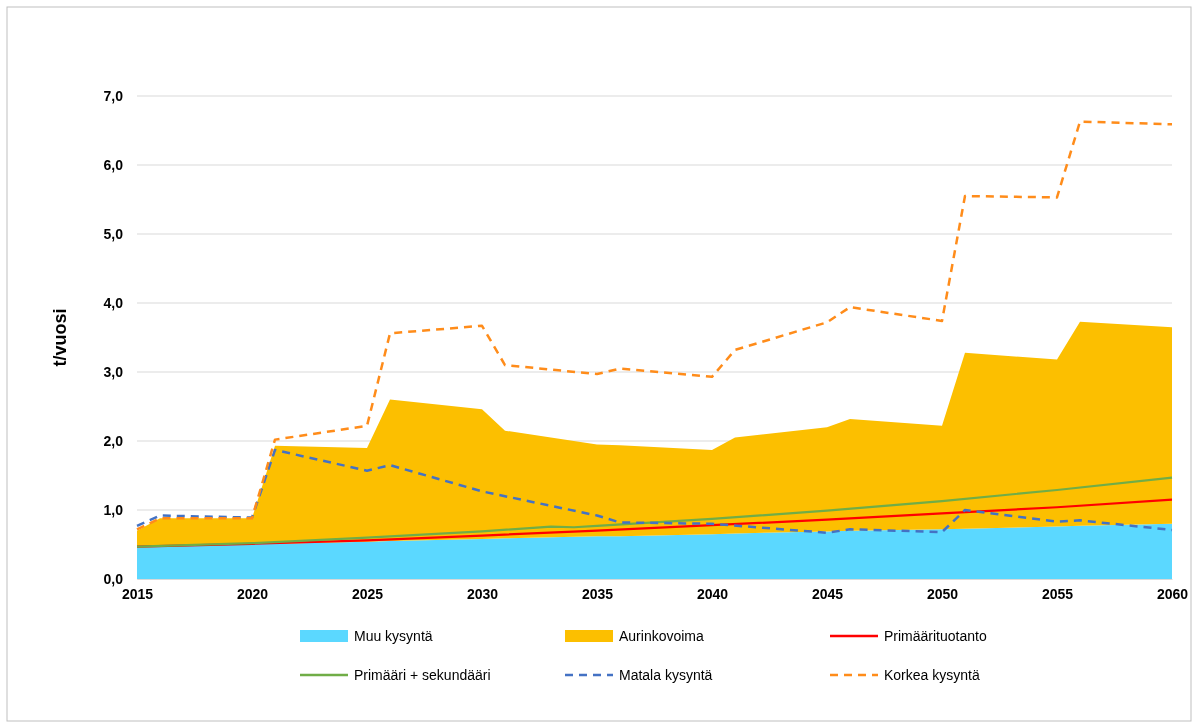 The image size is (1198, 728). I want to click on x-tick-label: 2030, so click(482, 593).